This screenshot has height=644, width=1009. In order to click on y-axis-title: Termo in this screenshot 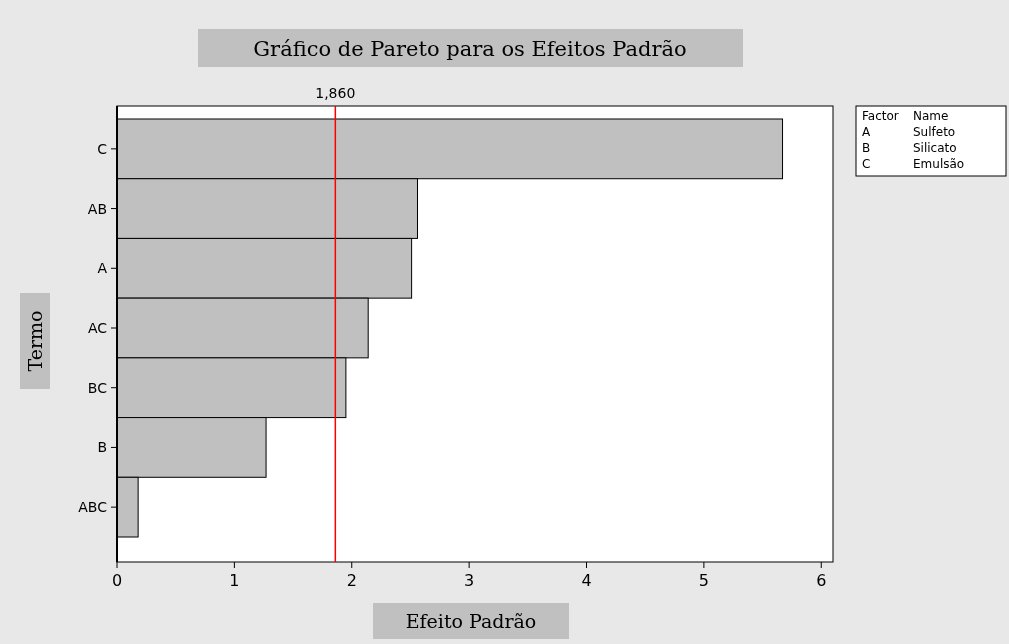, I will do `click(35, 341)`.